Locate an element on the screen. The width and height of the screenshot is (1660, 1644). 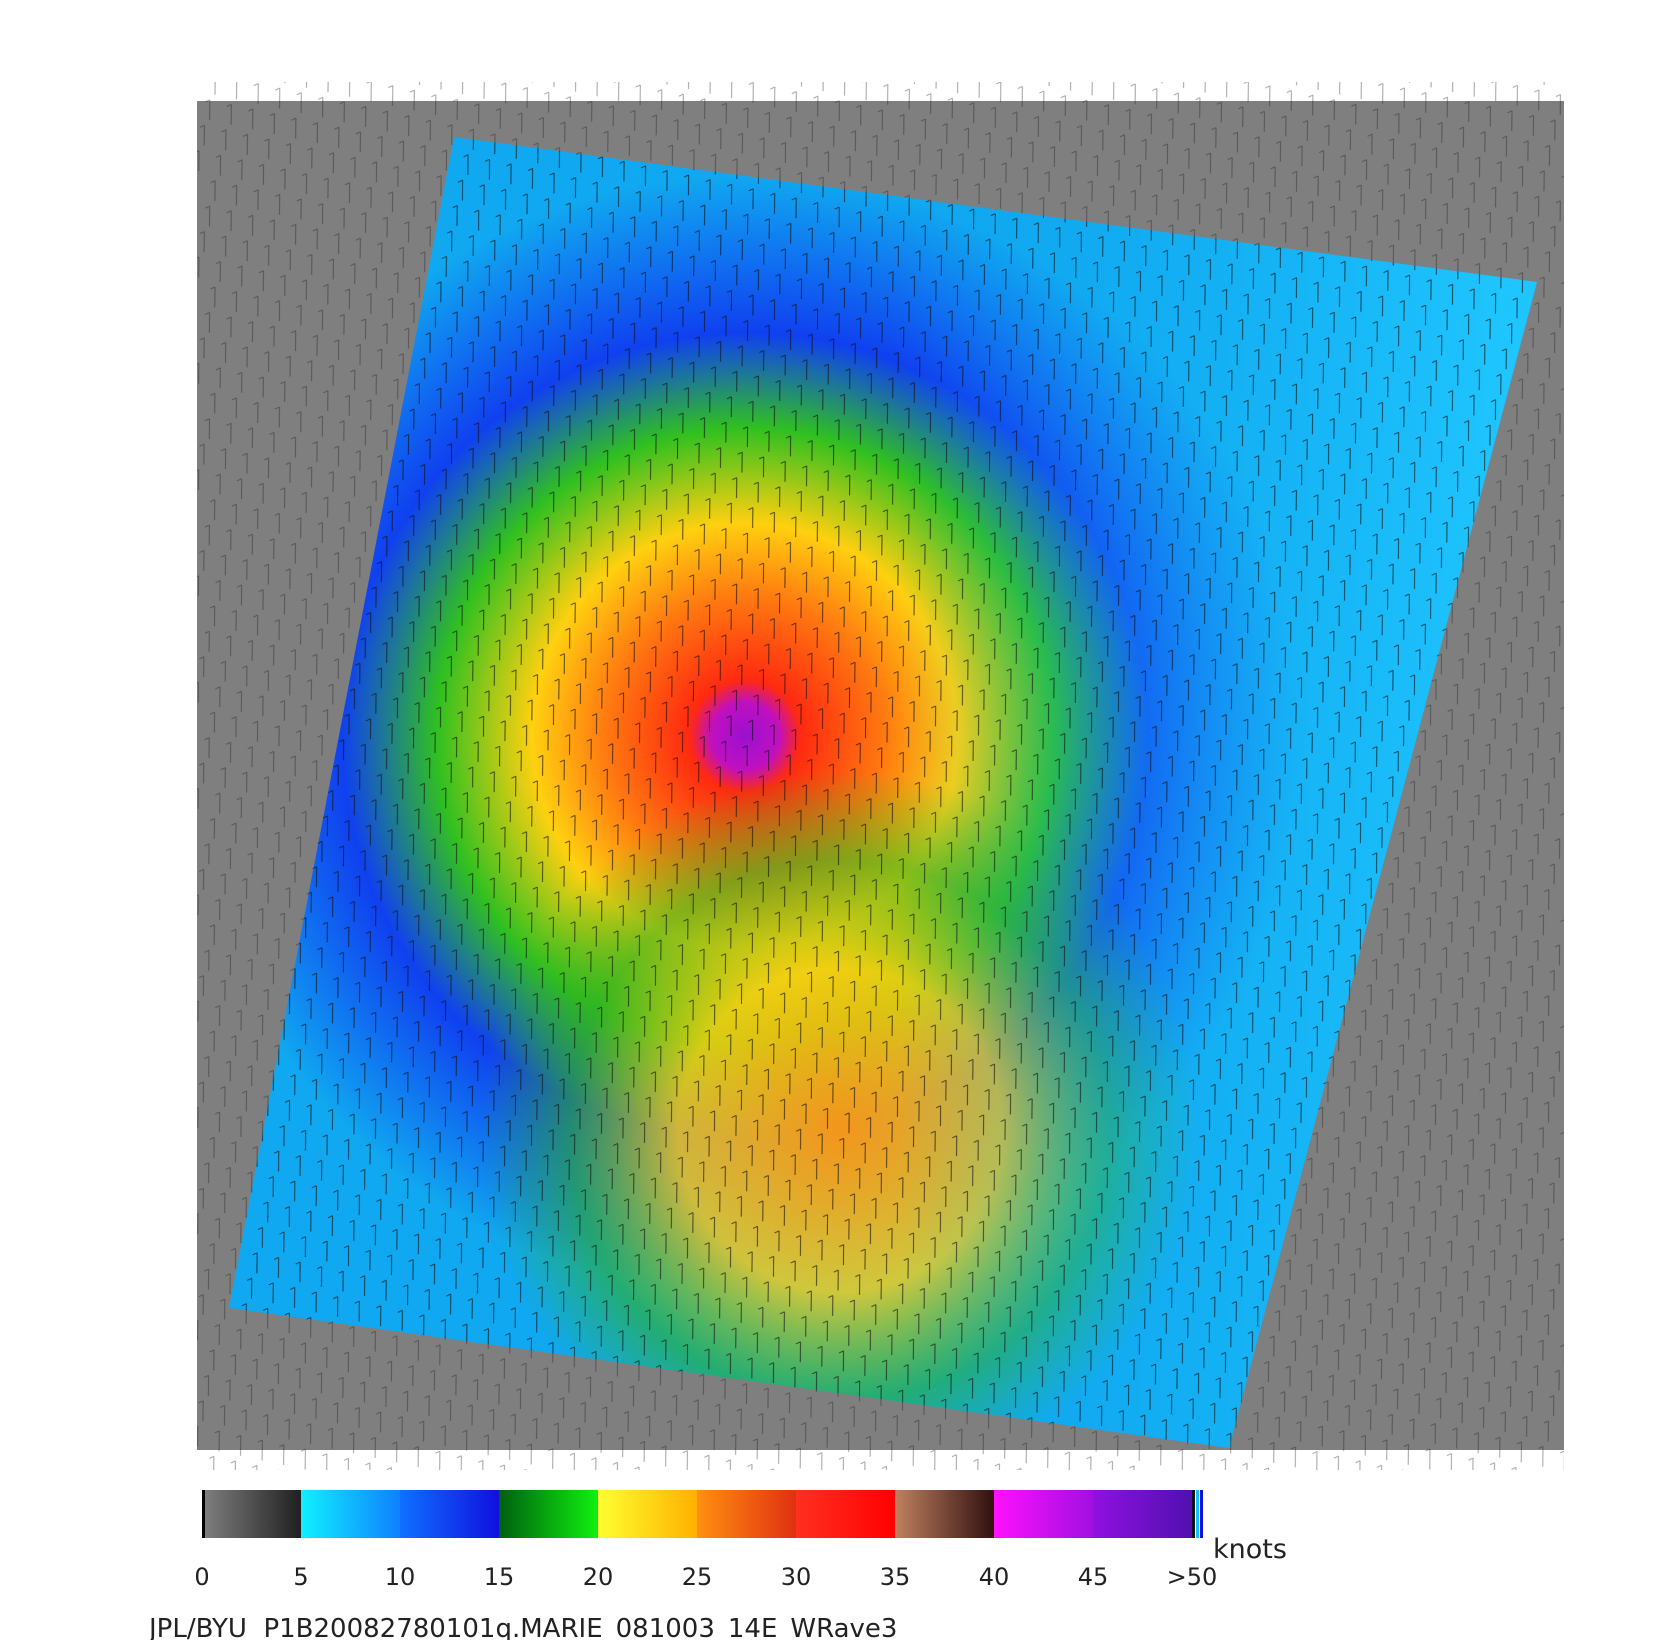
colorbar-tick-label: 15 is located at coordinates (499, 1577).